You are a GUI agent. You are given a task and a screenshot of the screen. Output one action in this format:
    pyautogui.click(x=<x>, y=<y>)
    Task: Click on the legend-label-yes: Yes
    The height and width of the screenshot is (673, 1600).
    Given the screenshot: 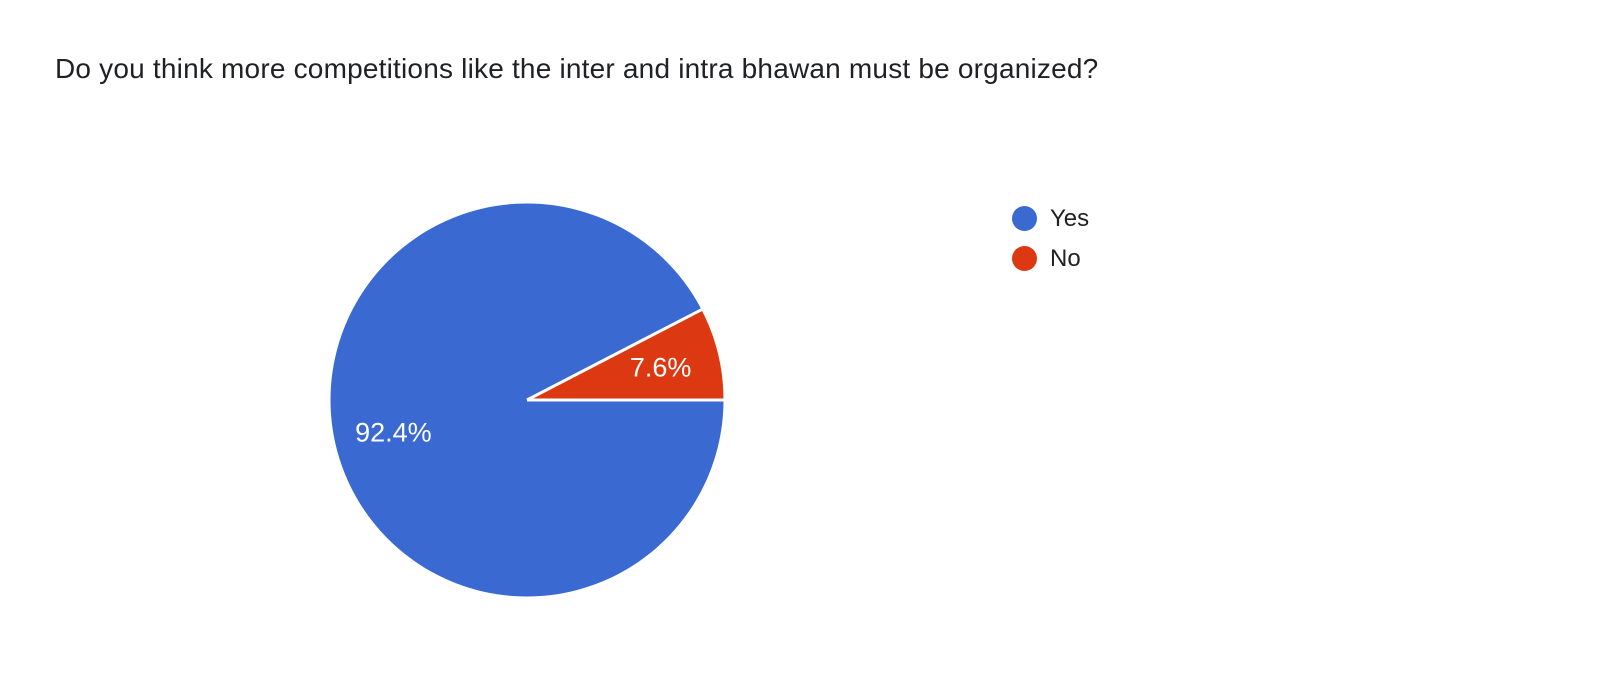 What is the action you would take?
    pyautogui.click(x=1070, y=218)
    